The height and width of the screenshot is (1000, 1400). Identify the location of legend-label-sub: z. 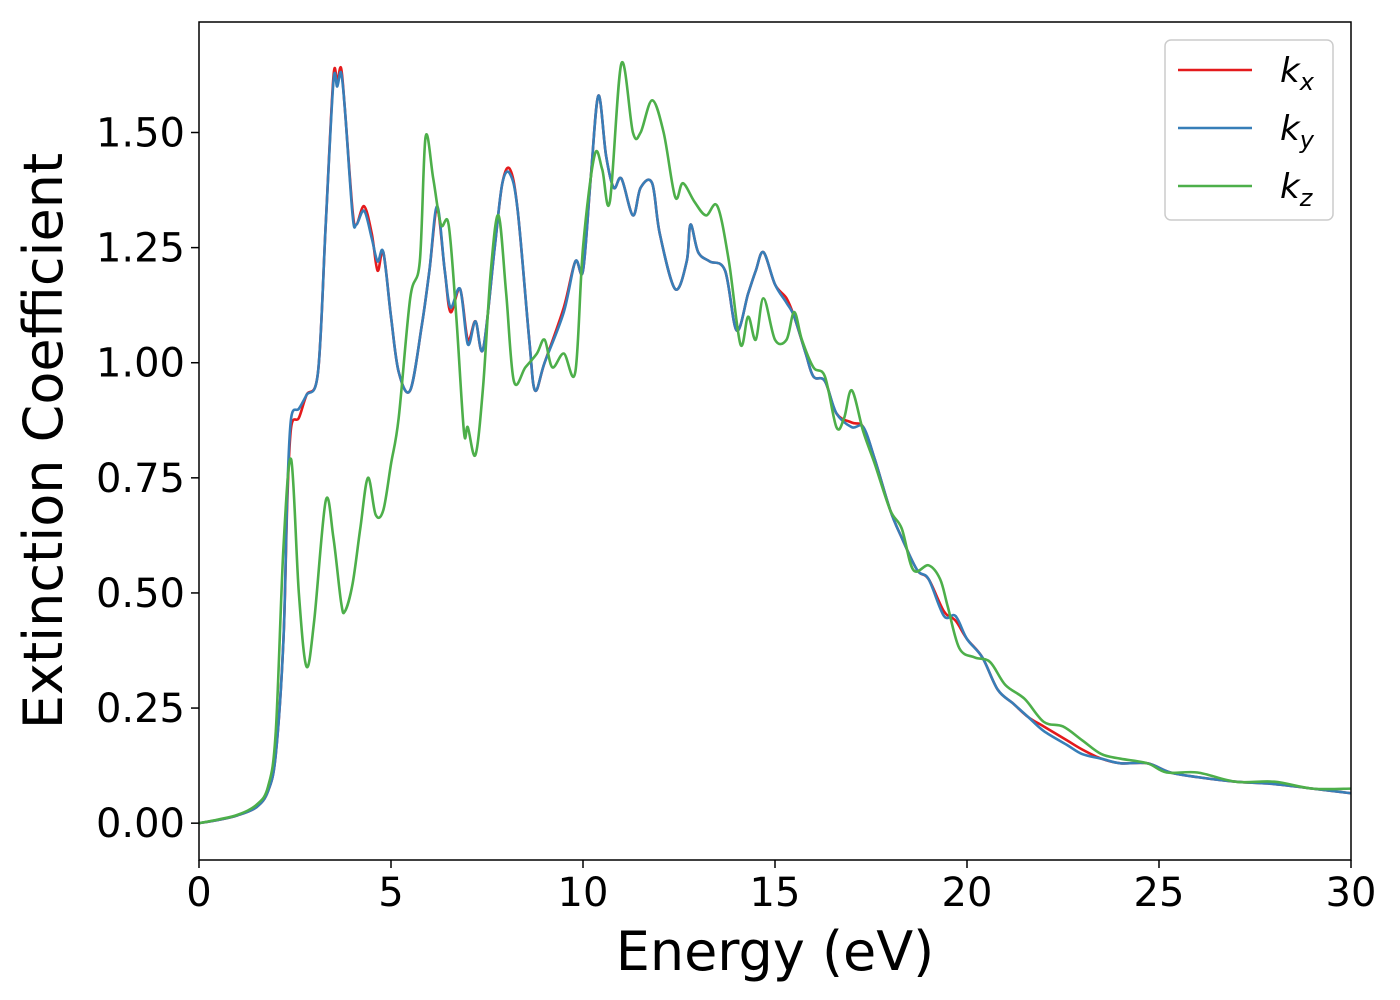
(1306, 198).